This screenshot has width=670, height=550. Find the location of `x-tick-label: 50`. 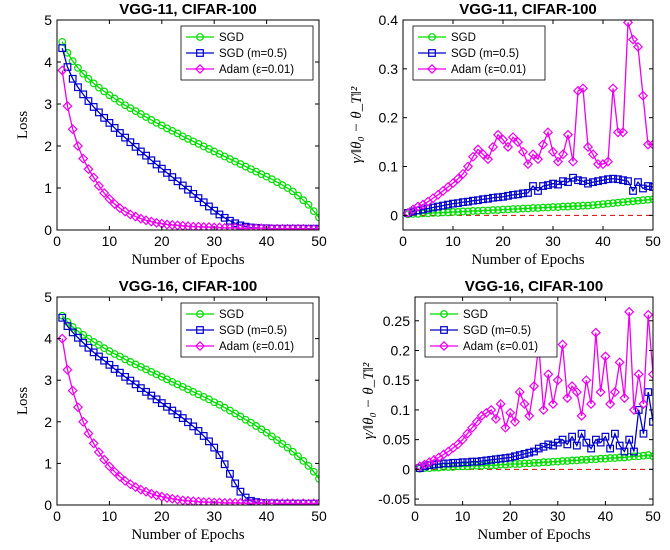

x-tick-label: 50 is located at coordinates (319, 516).